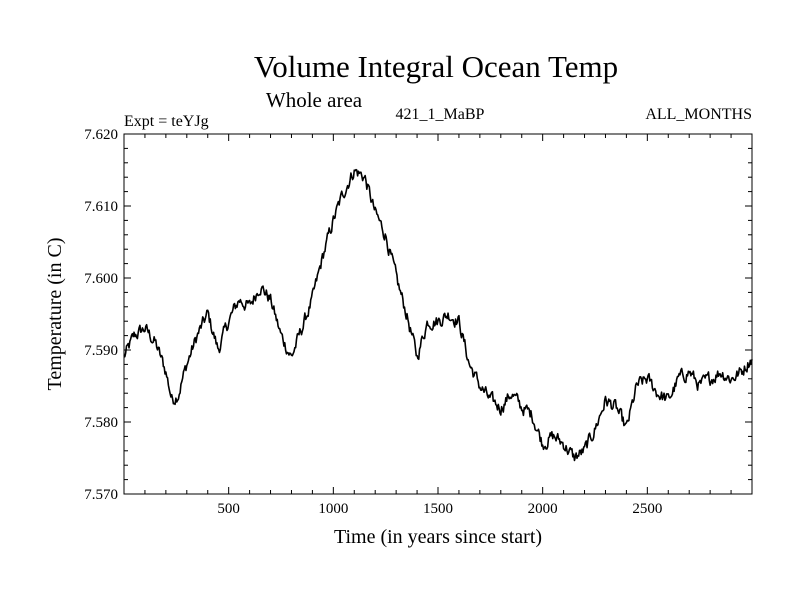 The width and height of the screenshot is (800, 600). I want to click on y-tick-label: 7.570, so click(101, 495).